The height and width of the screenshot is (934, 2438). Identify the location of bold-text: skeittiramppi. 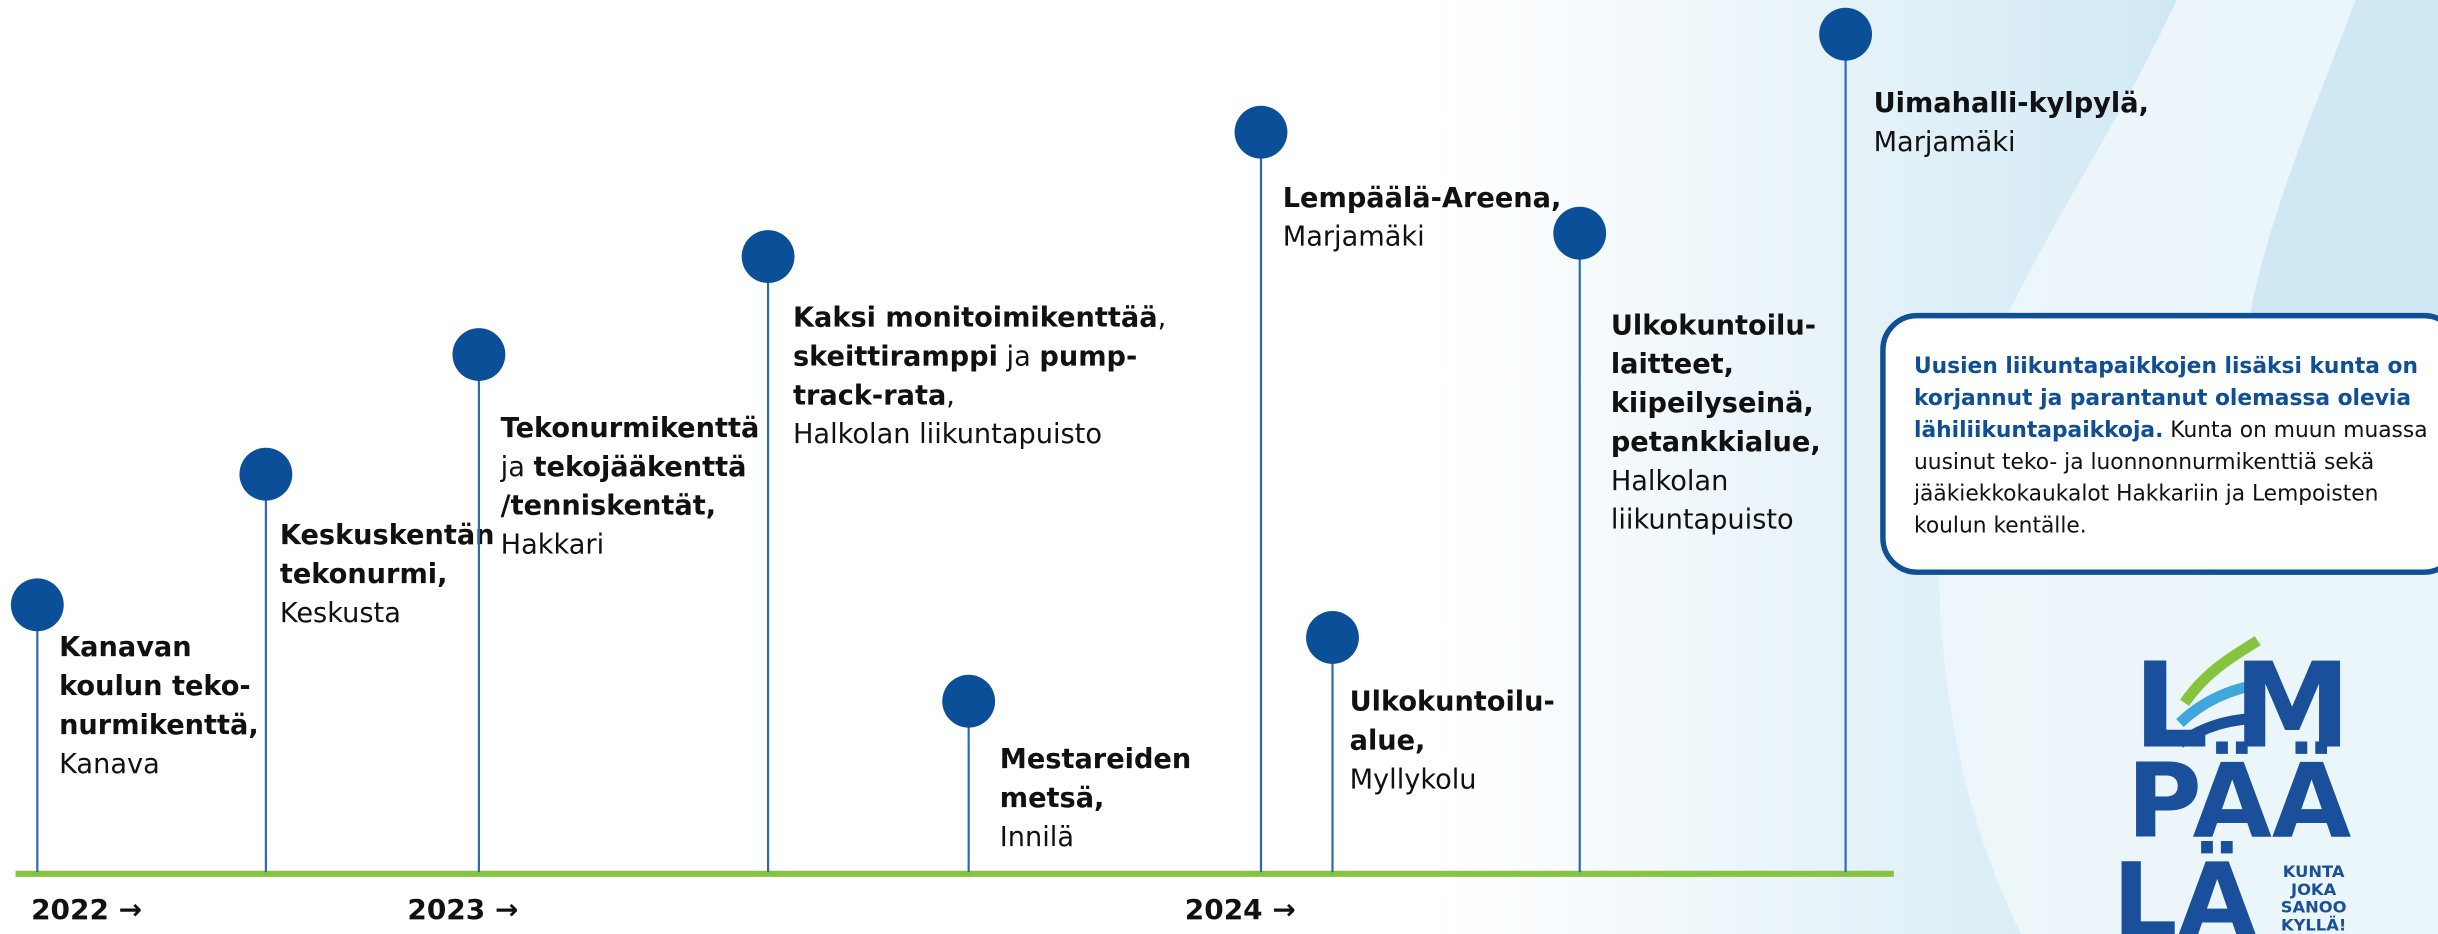
(895, 356).